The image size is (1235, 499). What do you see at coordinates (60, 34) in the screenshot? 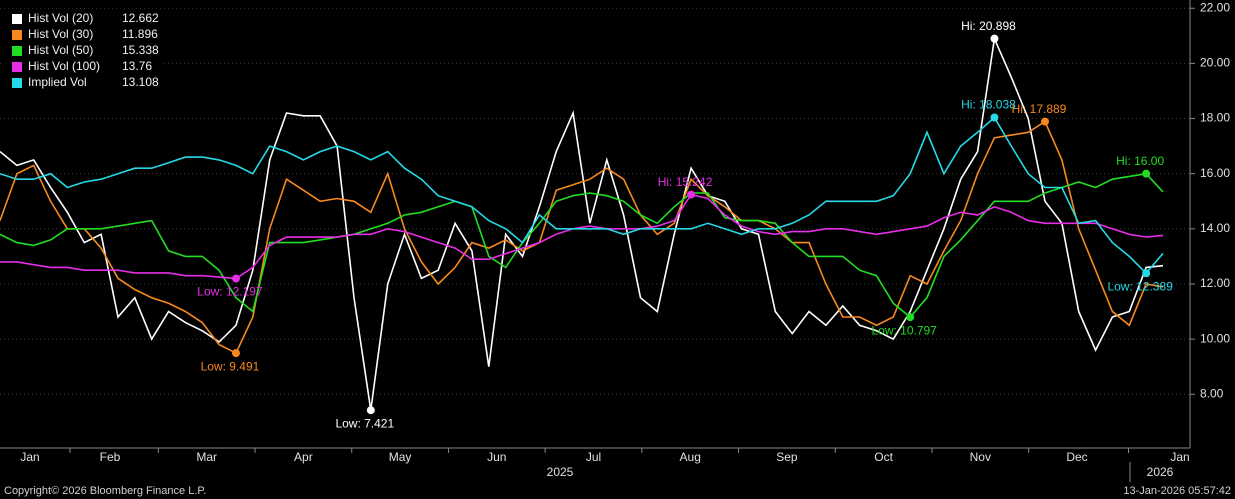
I see `legend-label: Hist Vol (30)` at bounding box center [60, 34].